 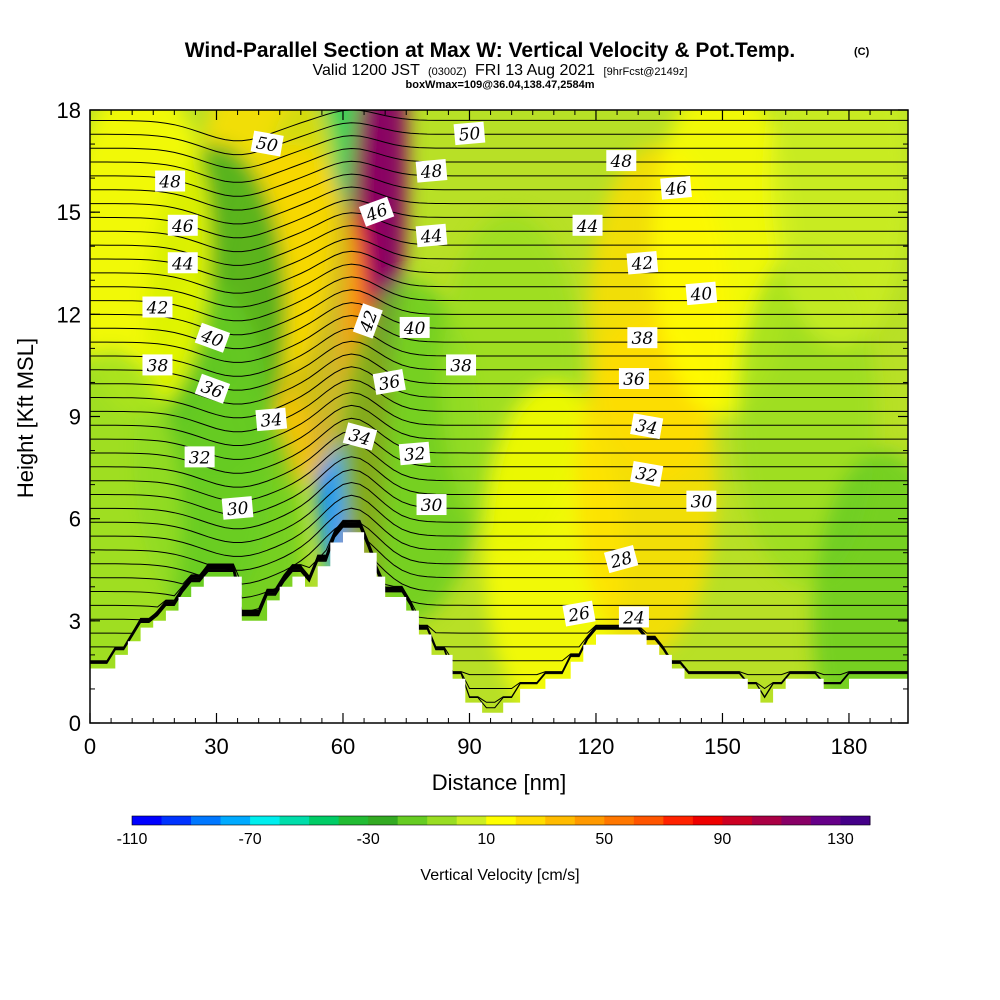 What do you see at coordinates (250, 839) in the screenshot?
I see `colorbar-tick-label: -70` at bounding box center [250, 839].